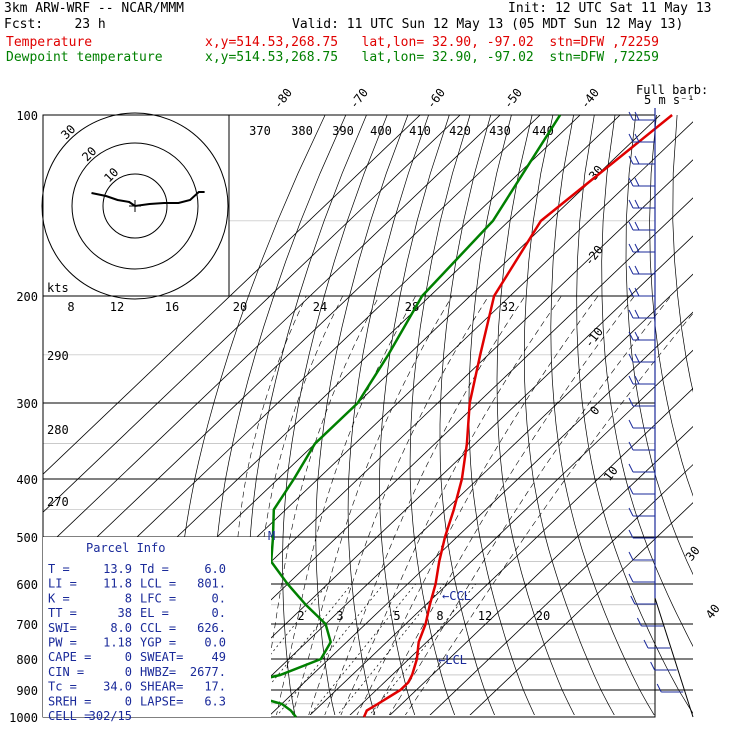 The height and width of the screenshot is (740, 740). Describe the element at coordinates (412, 307) in the screenshot. I see `speed-tick-label: 28` at that location.